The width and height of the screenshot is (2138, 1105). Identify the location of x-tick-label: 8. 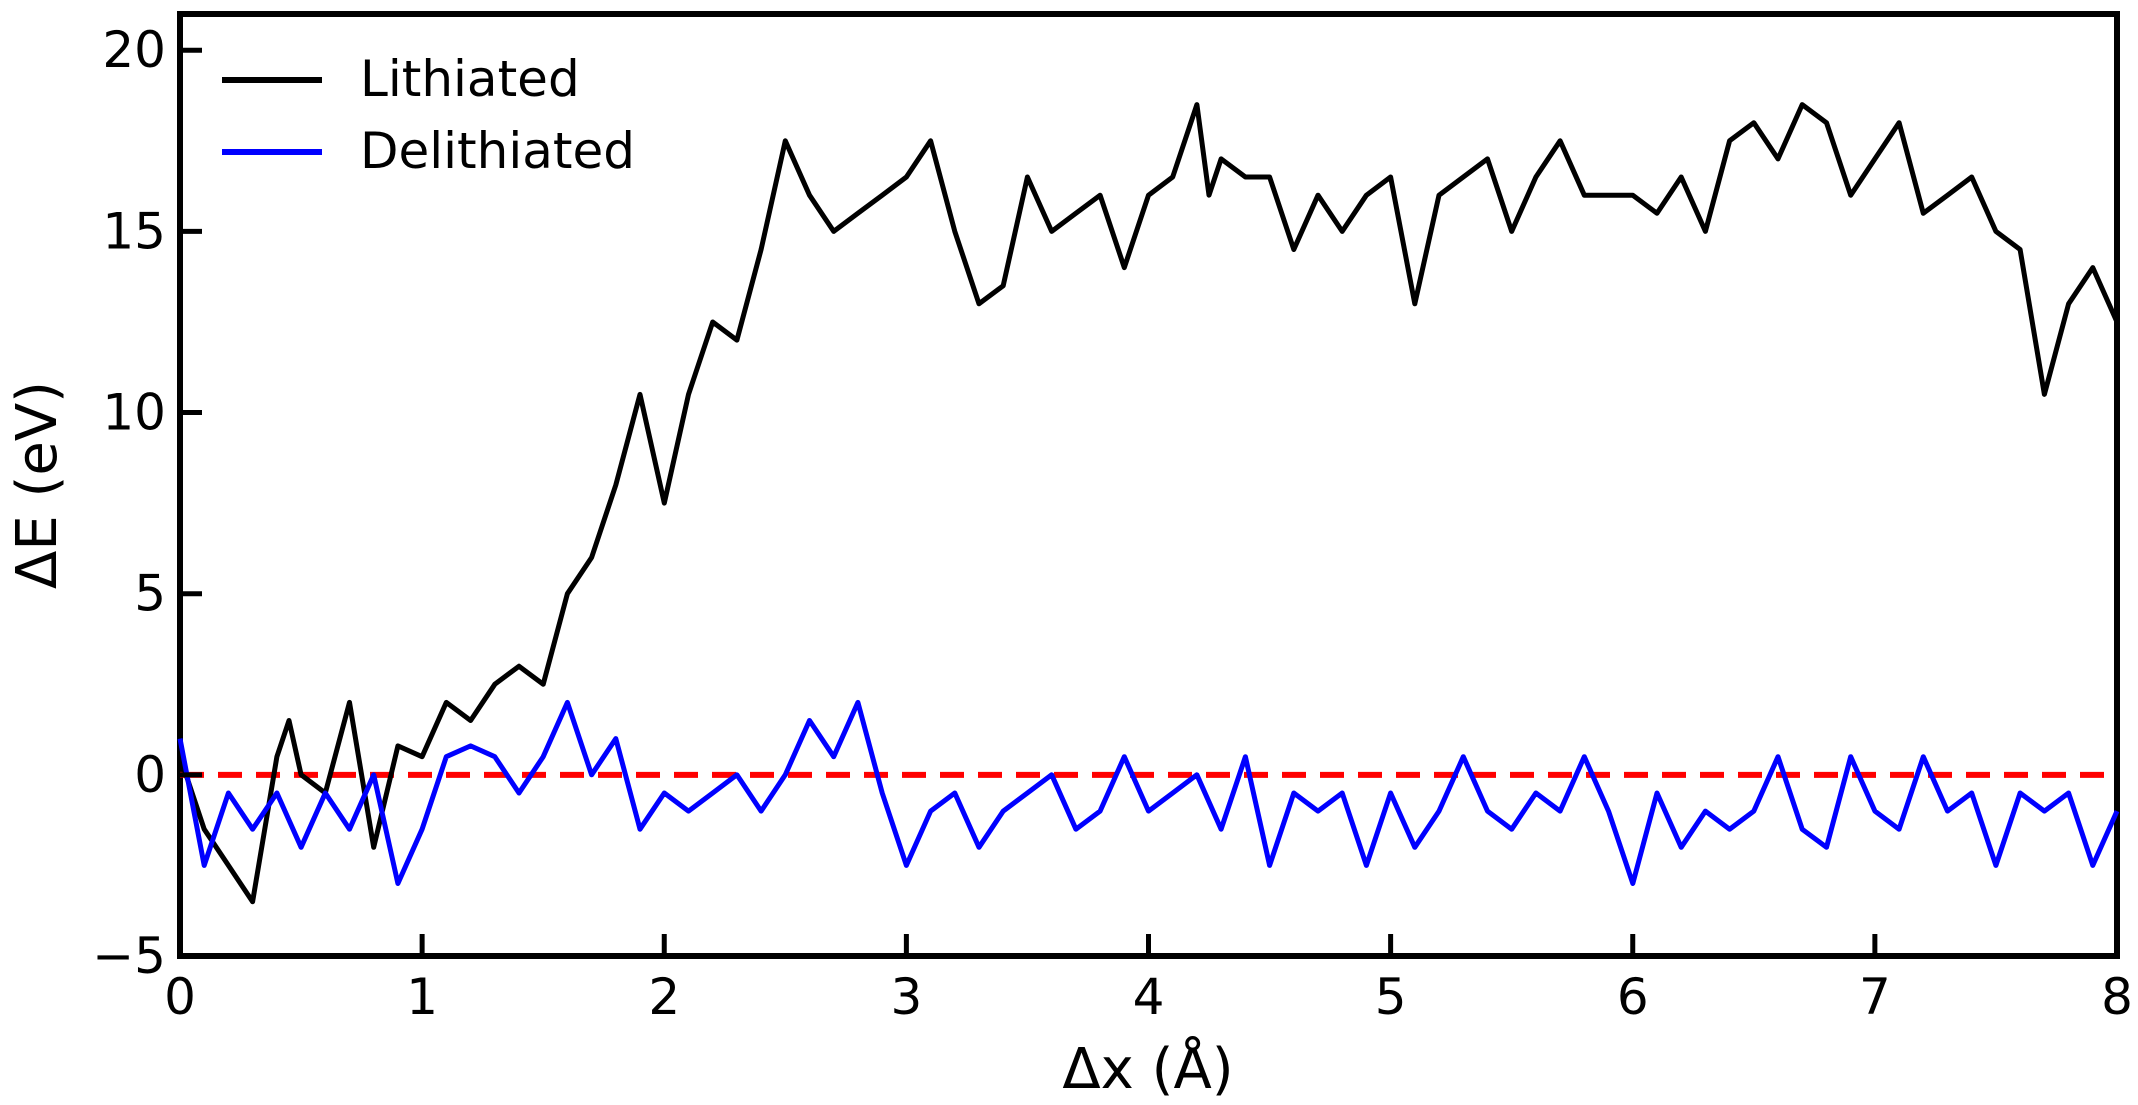
(2117, 997).